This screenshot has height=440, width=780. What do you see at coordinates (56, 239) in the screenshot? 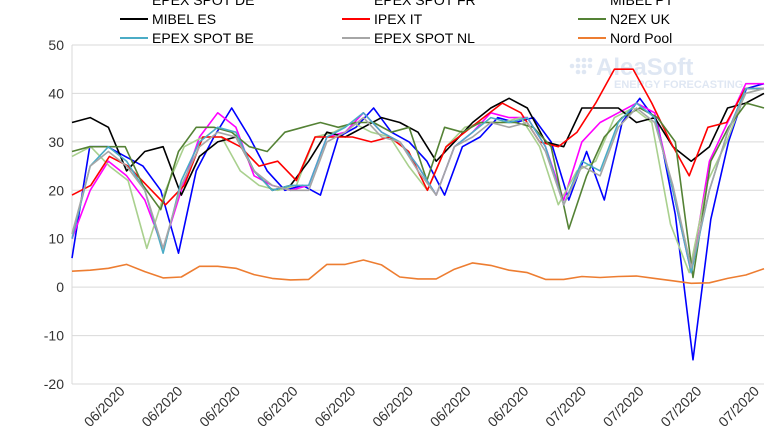
I see `y-tick-label: 10` at bounding box center [56, 239].